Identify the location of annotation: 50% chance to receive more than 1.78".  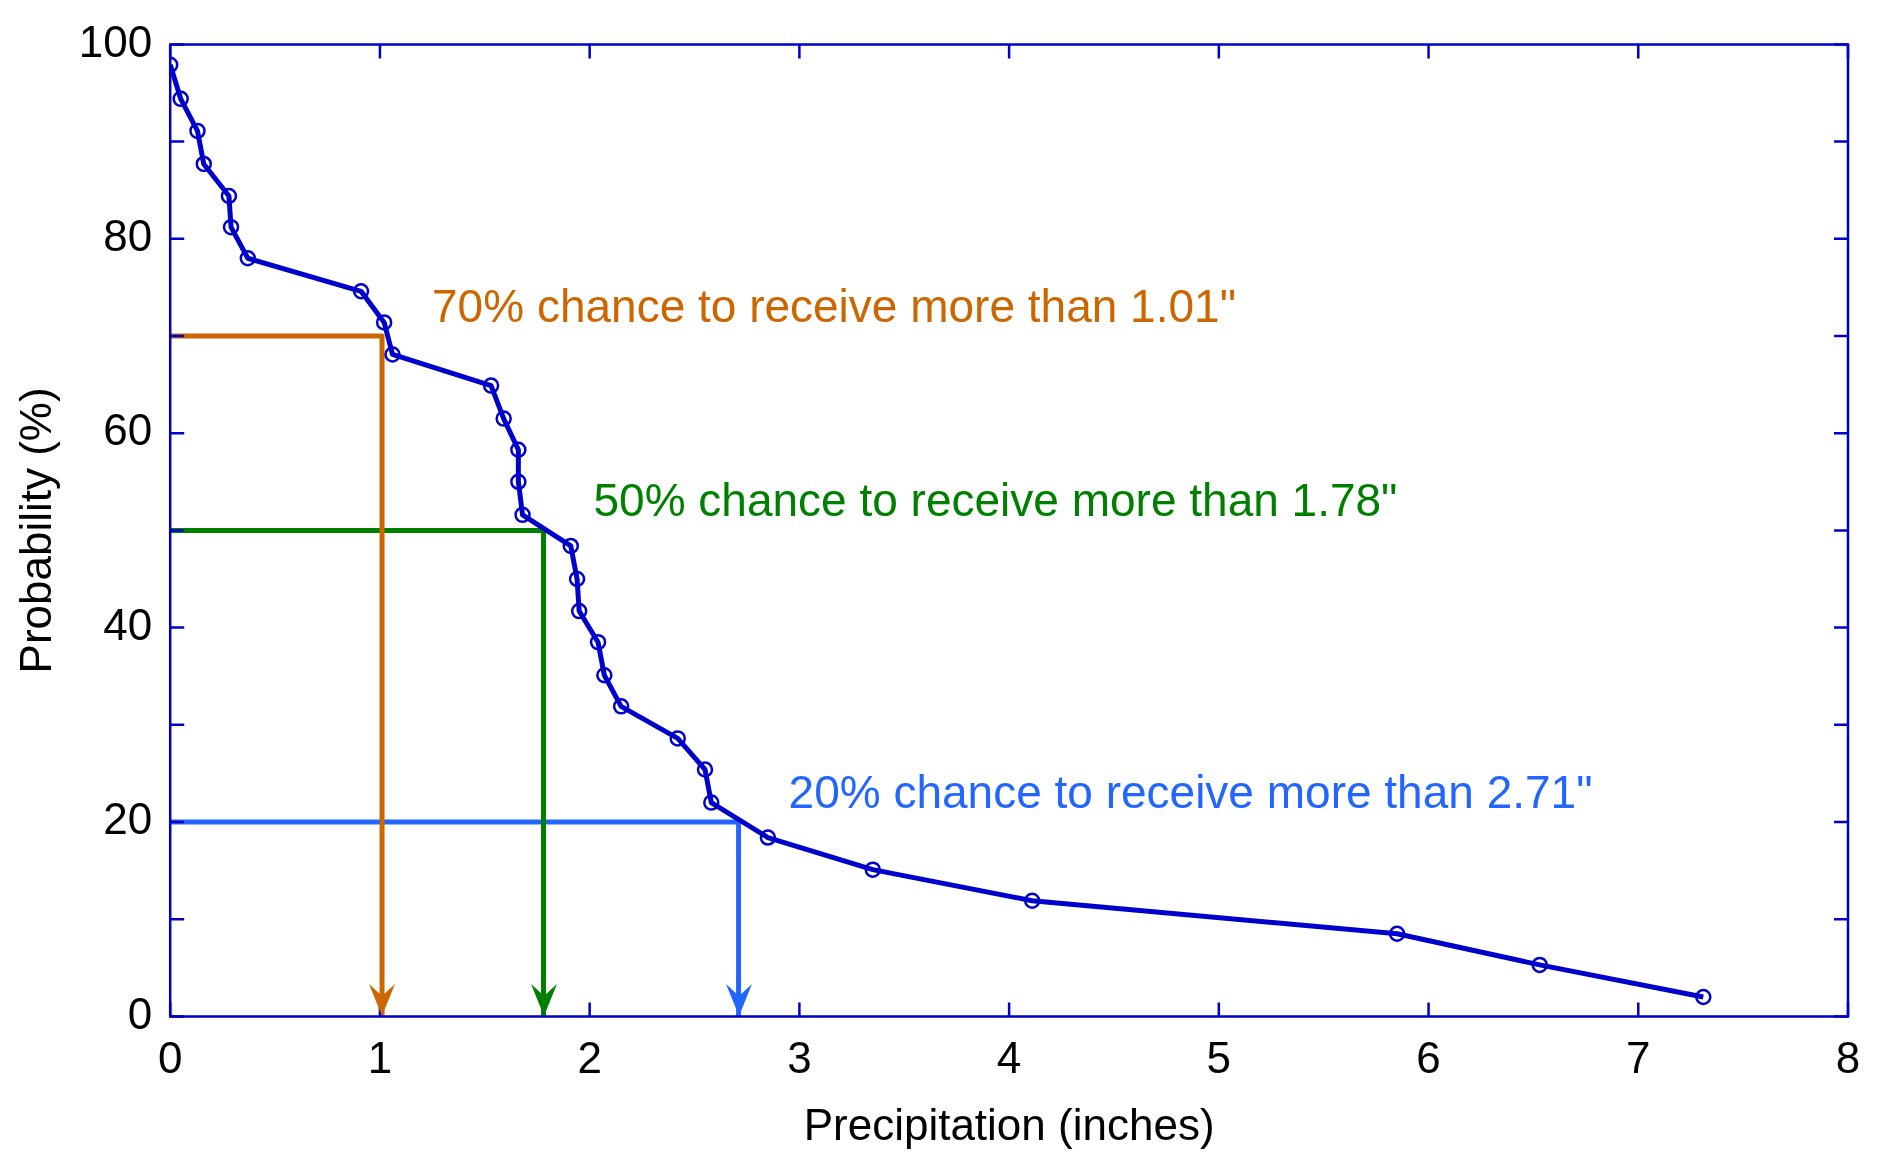
(995, 500).